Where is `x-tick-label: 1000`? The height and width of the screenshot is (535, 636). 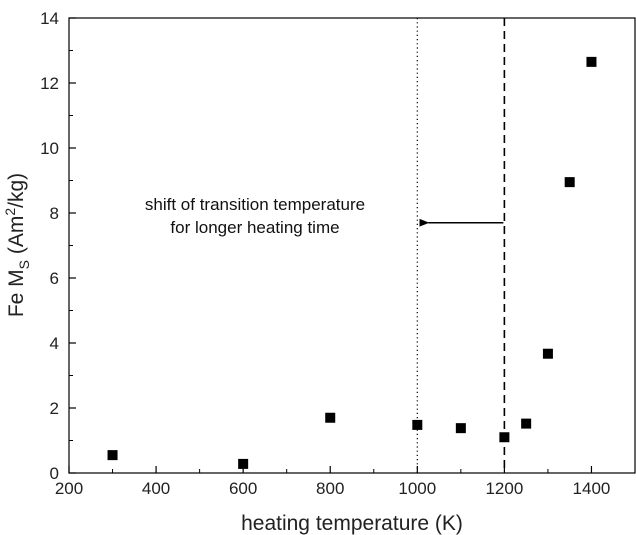 x-tick-label: 1000 is located at coordinates (417, 488).